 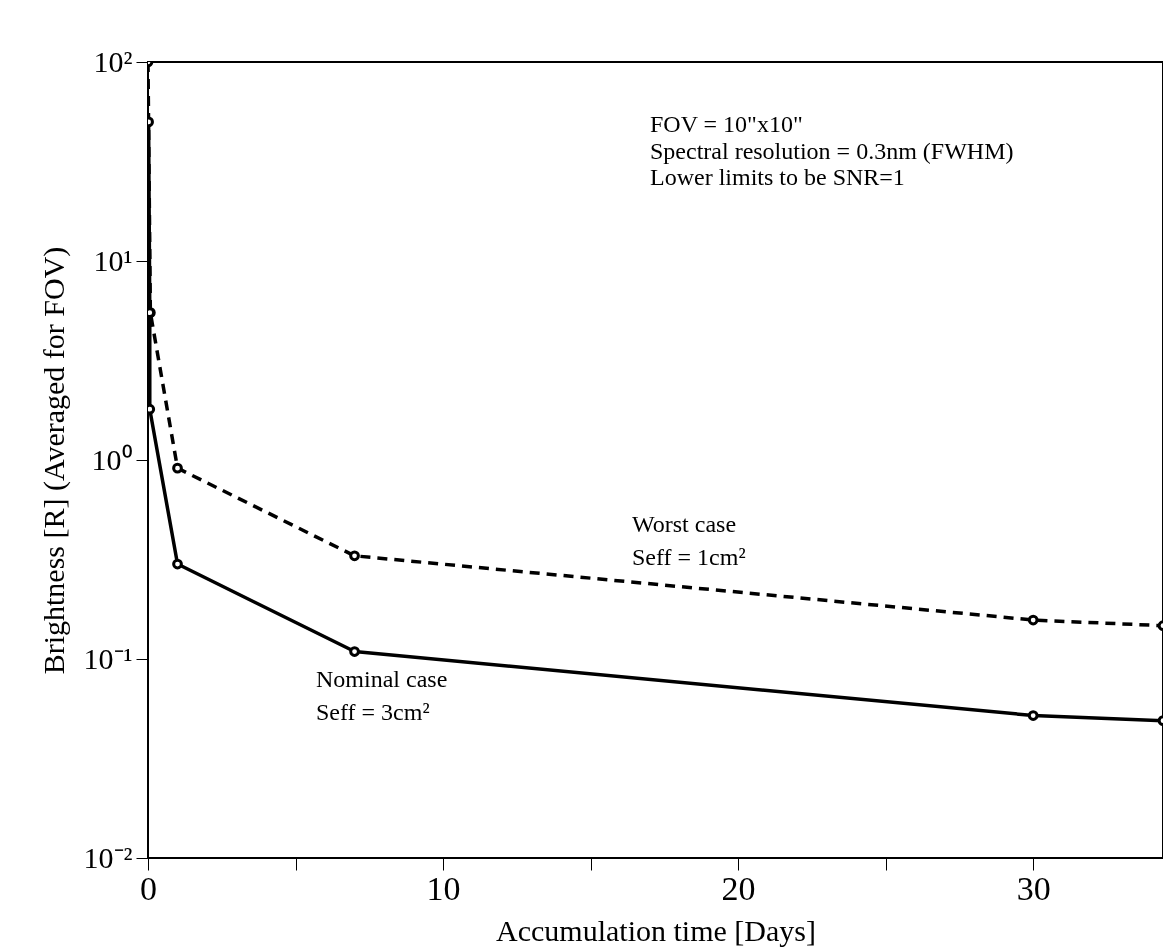 I want to click on y-tick-label: 10¹, so click(x=113, y=260).